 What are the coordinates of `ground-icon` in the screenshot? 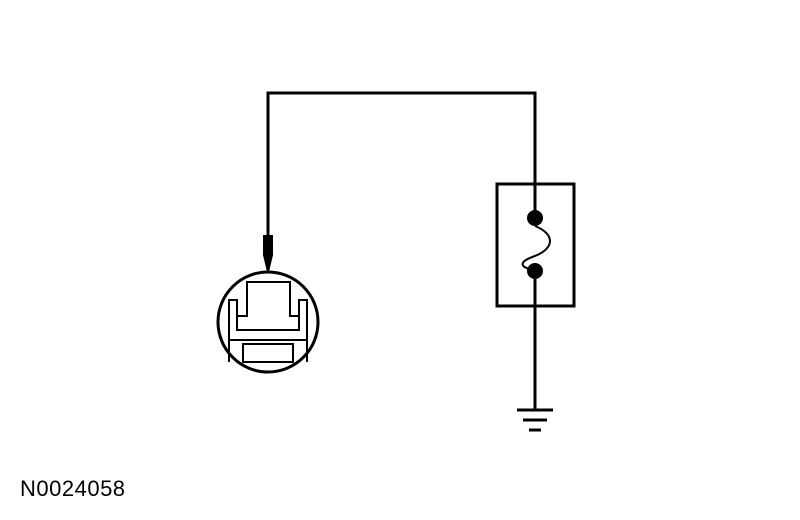 It's located at (535, 420).